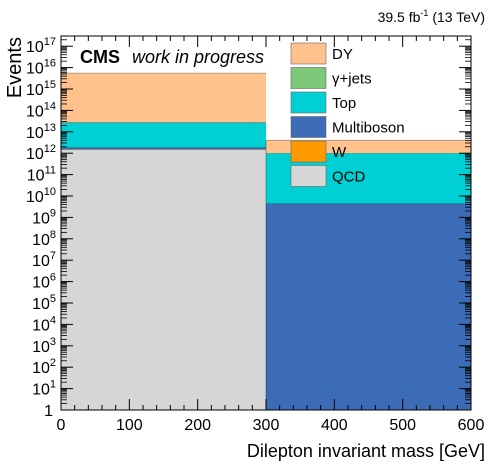 The image size is (496, 472). Describe the element at coordinates (41, 46) in the screenshot. I see `y-tick-label: 10¹⁷` at that location.